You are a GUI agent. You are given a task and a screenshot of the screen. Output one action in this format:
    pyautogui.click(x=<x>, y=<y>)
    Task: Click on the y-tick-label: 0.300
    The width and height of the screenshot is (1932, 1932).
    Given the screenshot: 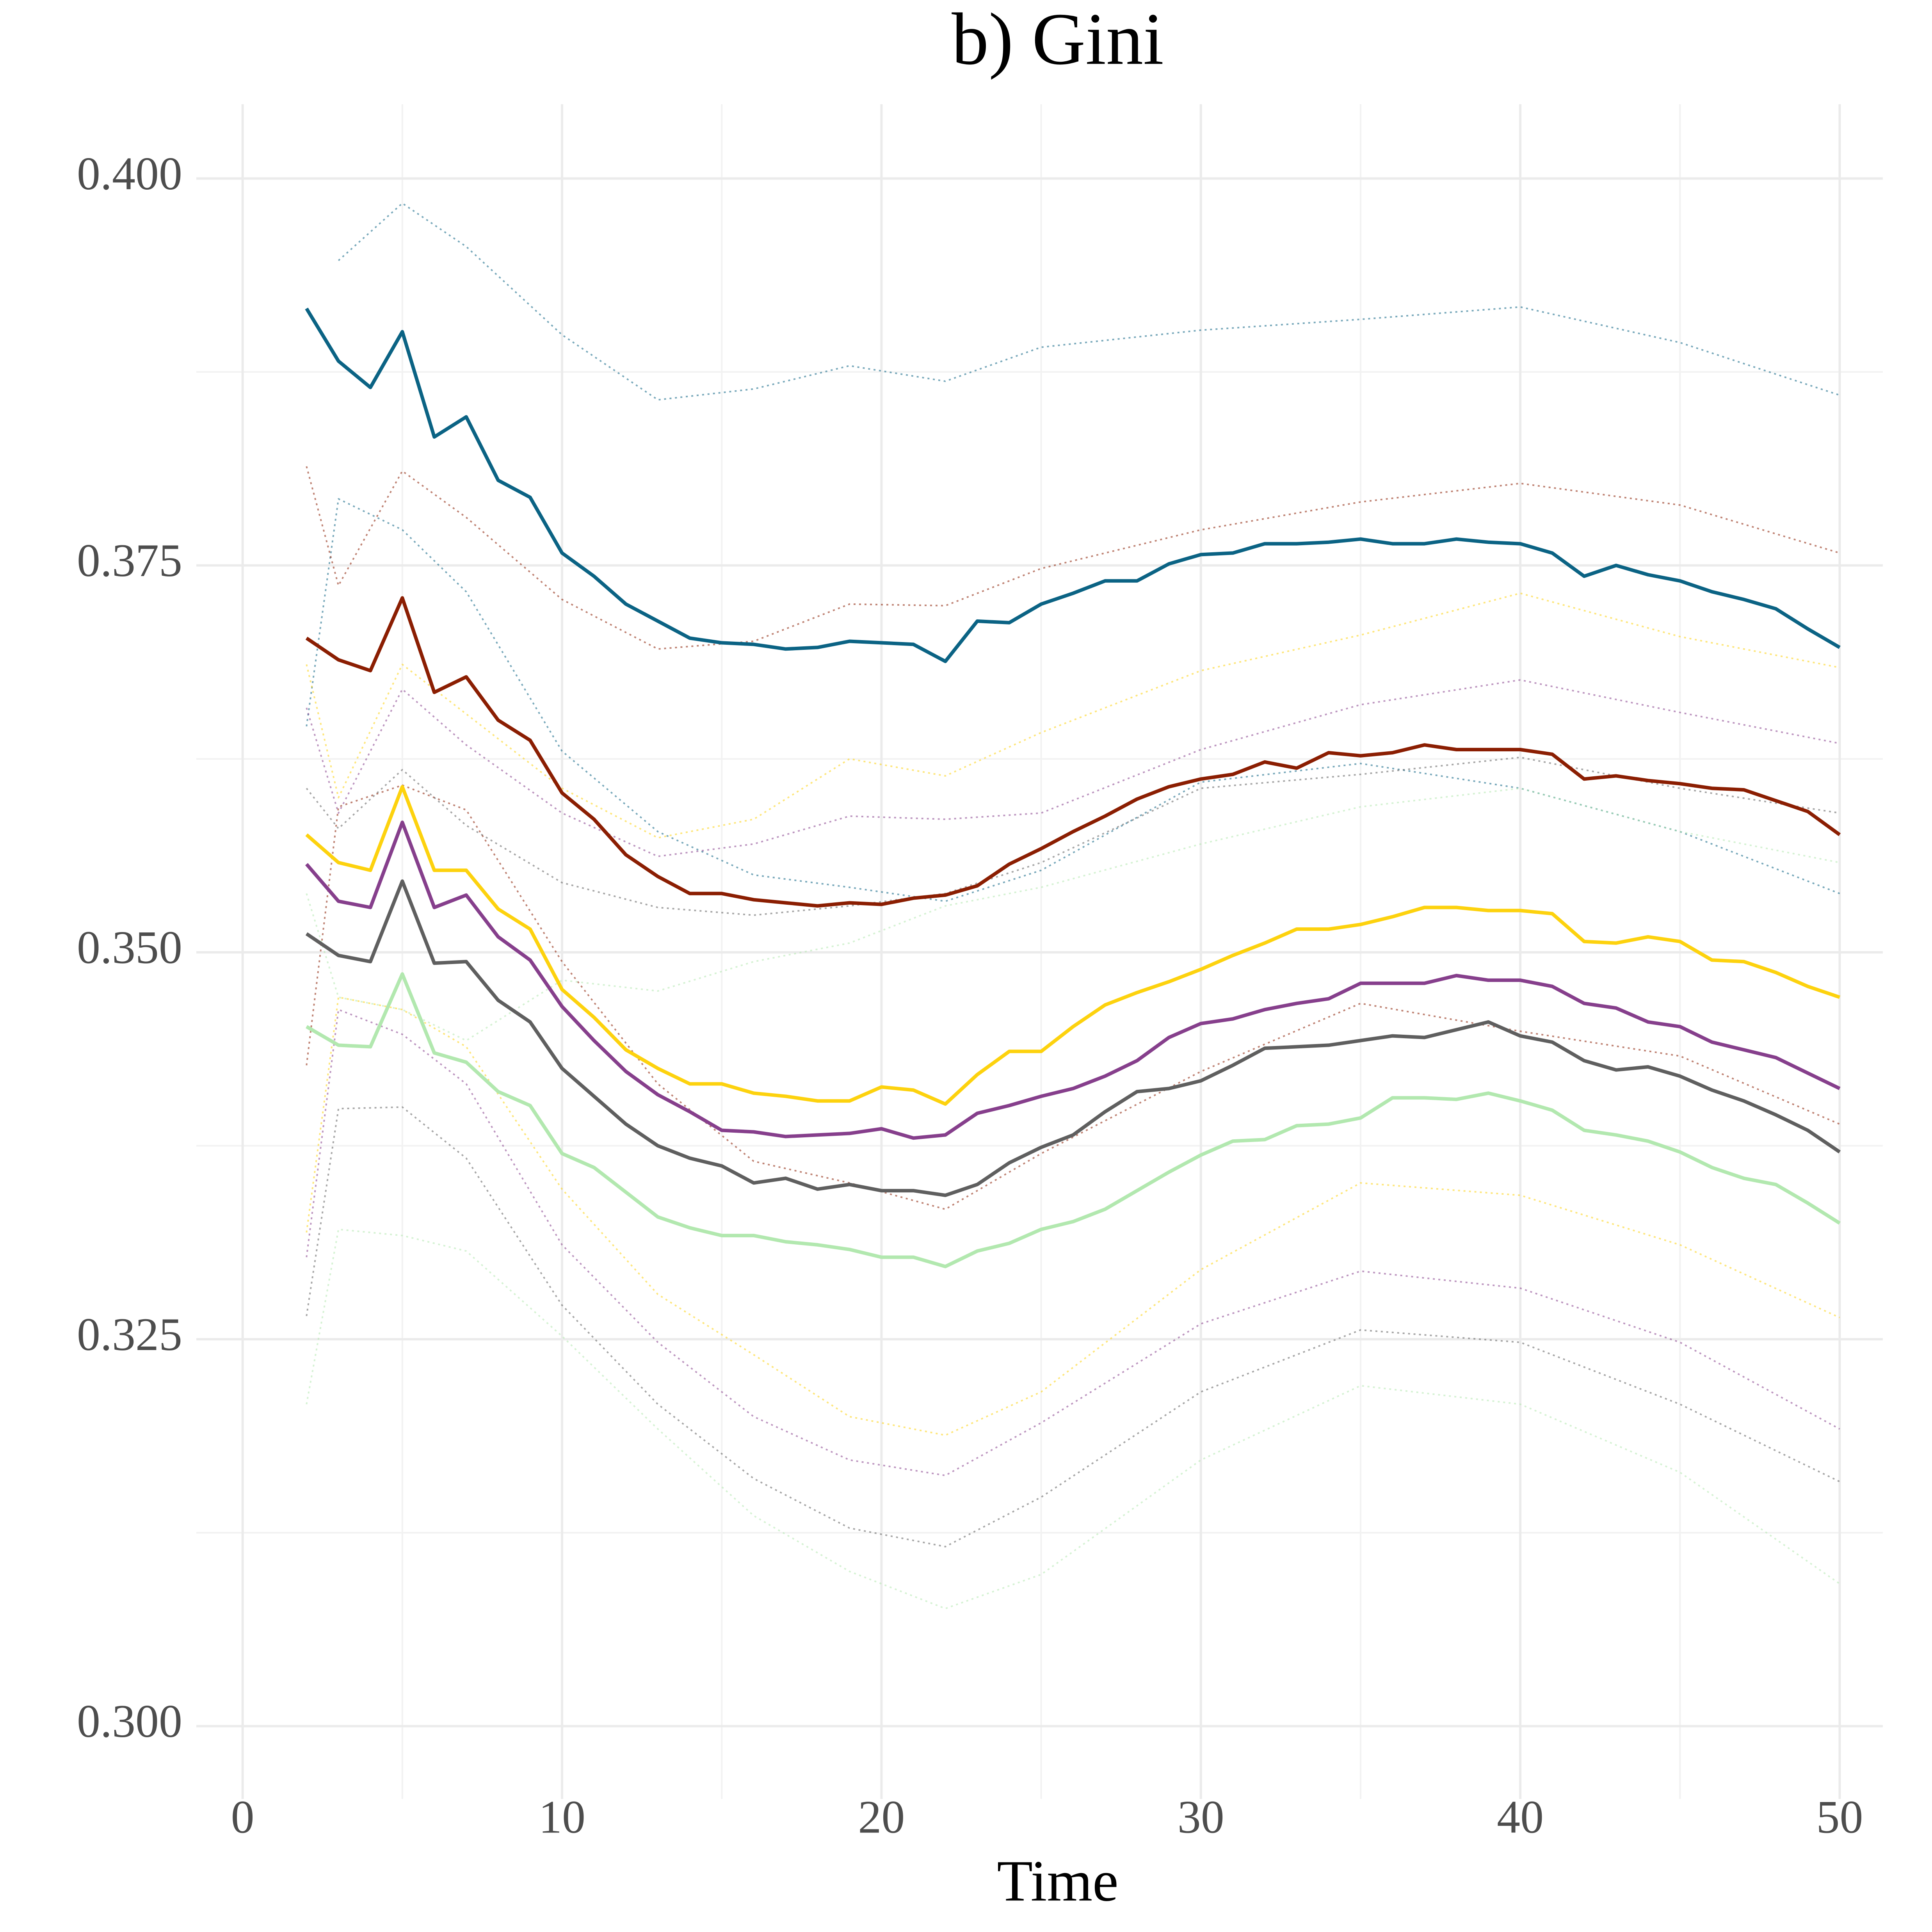 What is the action you would take?
    pyautogui.click(x=129, y=1721)
    